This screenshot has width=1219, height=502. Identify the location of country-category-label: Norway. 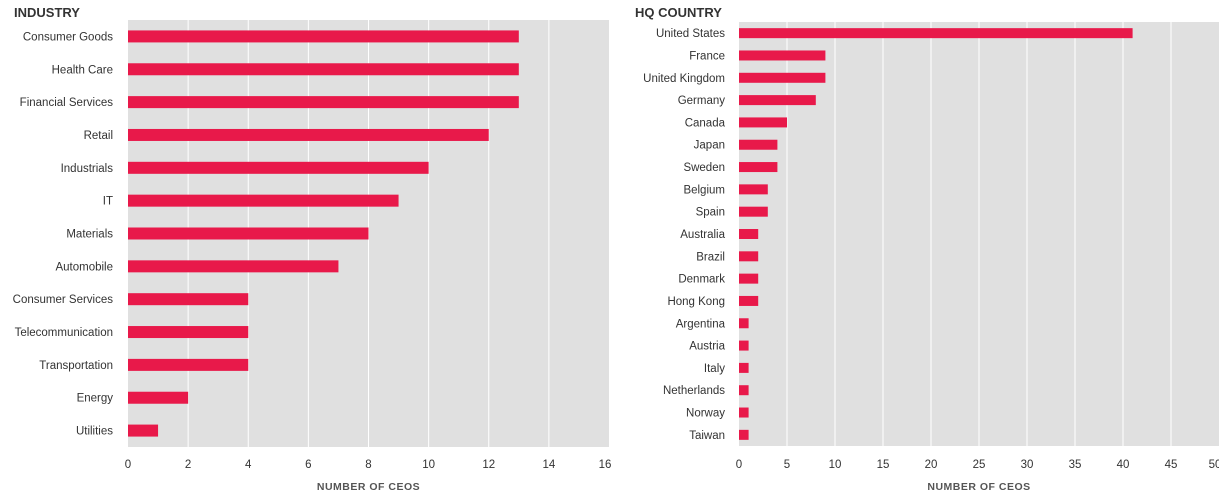
(705, 414).